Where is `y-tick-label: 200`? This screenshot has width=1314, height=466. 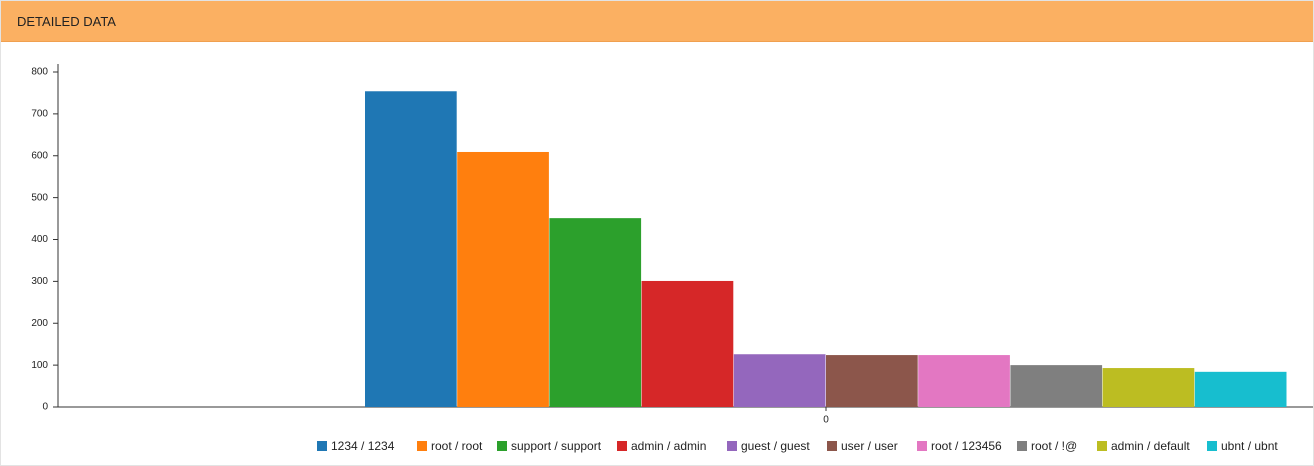 y-tick-label: 200 is located at coordinates (39, 323).